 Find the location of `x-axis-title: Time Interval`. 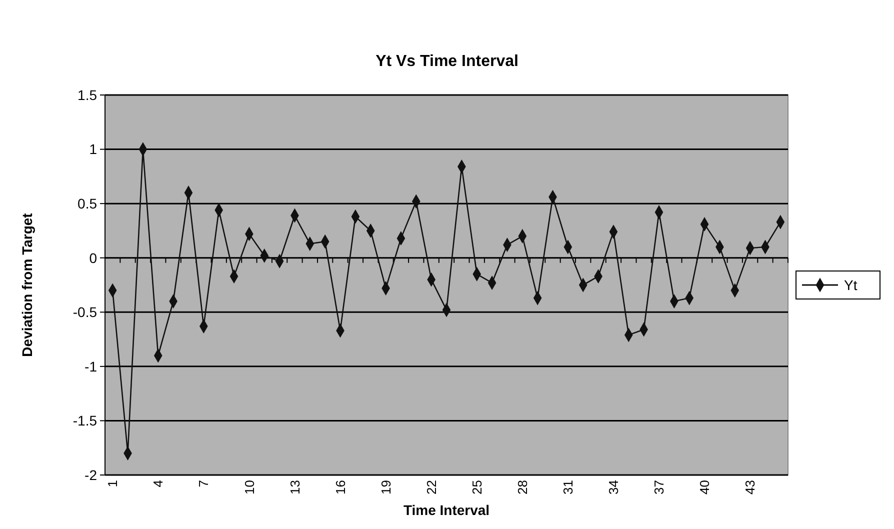

x-axis-title: Time Interval is located at coordinates (446, 510).